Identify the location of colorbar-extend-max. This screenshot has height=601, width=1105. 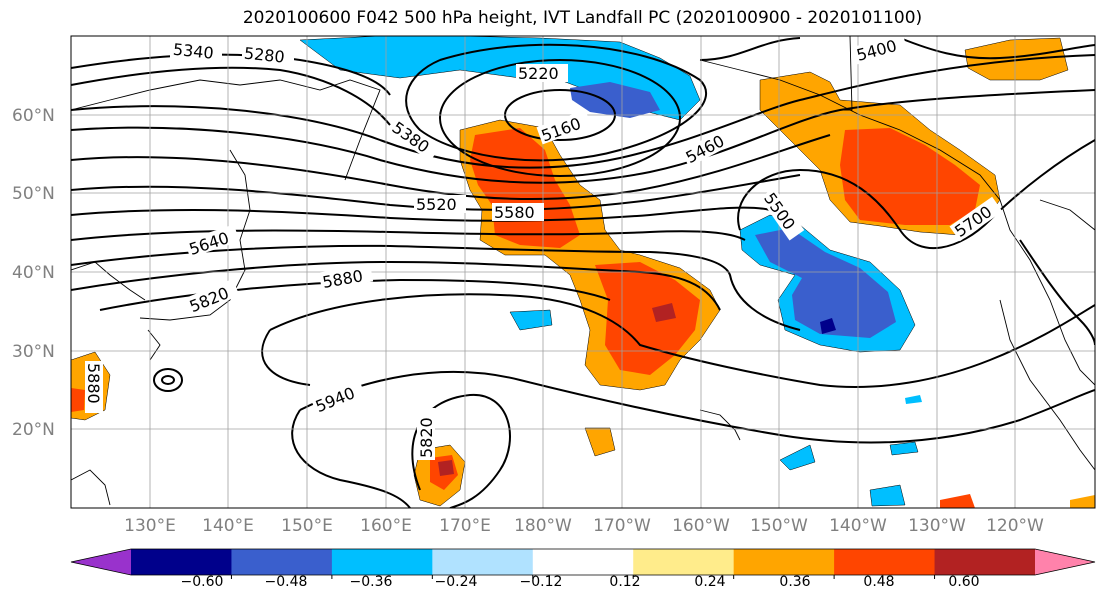
(1065, 562).